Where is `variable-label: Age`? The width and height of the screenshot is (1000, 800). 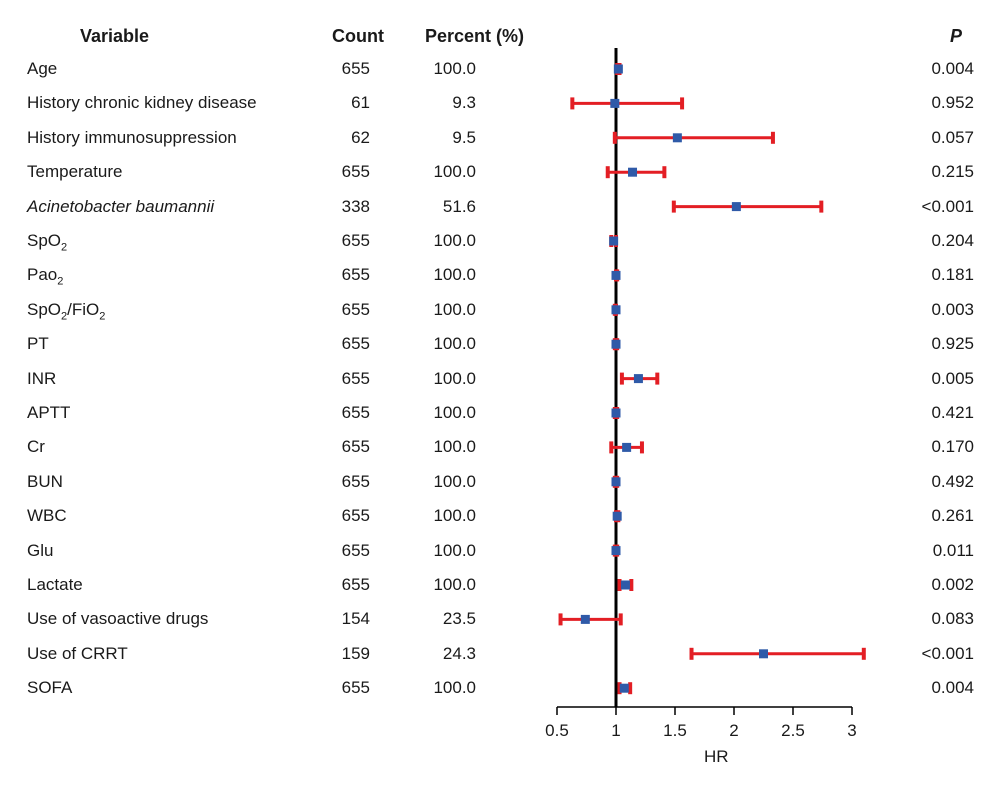 variable-label: Age is located at coordinates (42, 69).